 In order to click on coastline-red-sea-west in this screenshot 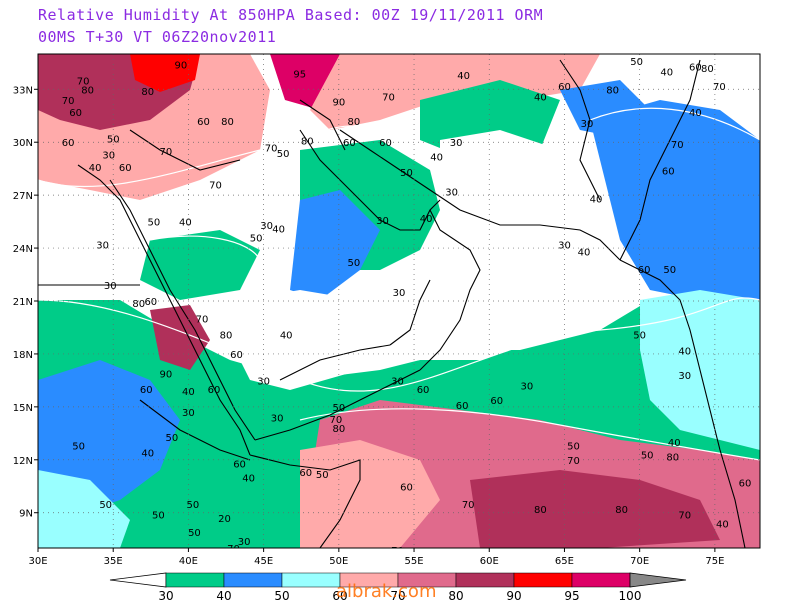, I will do `click(164, 310)`.